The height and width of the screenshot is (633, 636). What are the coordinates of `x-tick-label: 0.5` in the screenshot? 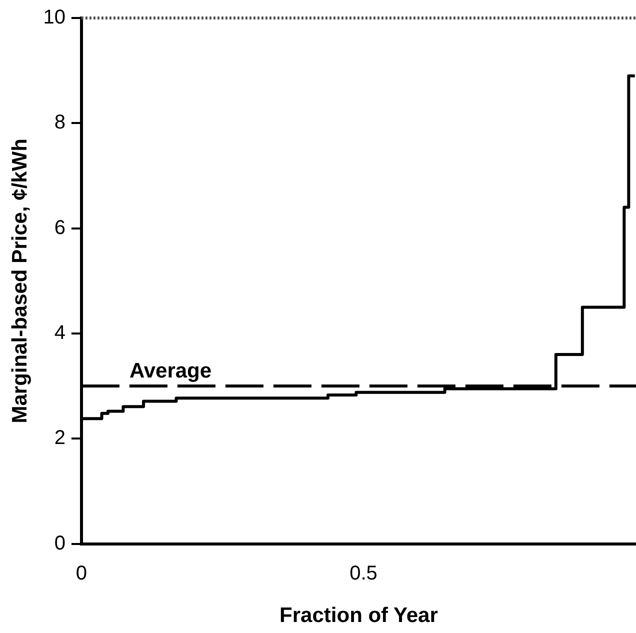 It's located at (364, 573).